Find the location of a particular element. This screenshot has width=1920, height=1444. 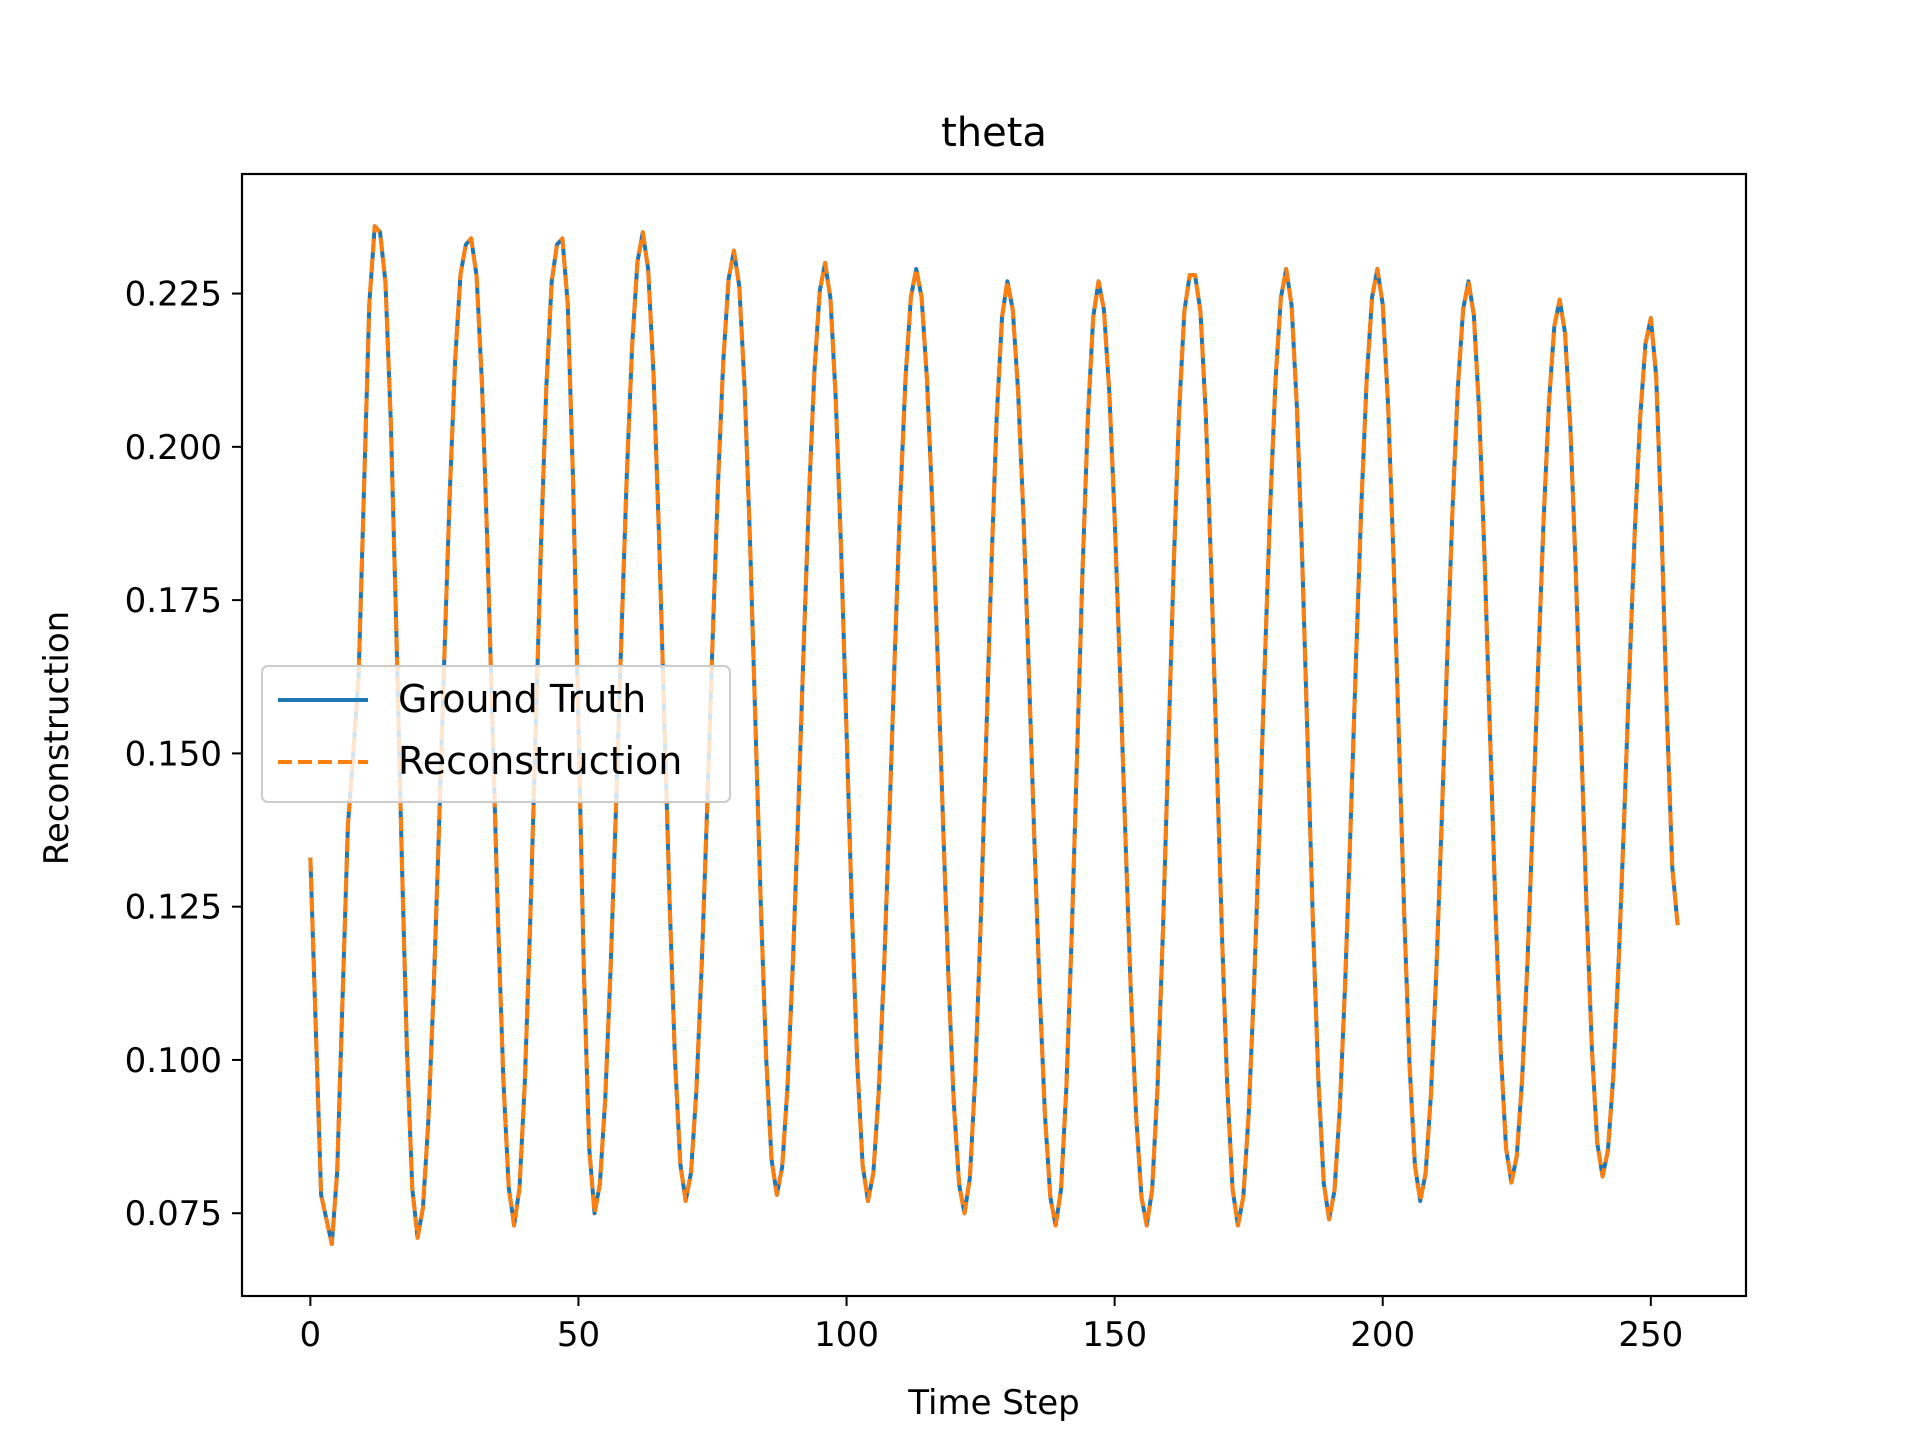

legend-box is located at coordinates (496, 734).